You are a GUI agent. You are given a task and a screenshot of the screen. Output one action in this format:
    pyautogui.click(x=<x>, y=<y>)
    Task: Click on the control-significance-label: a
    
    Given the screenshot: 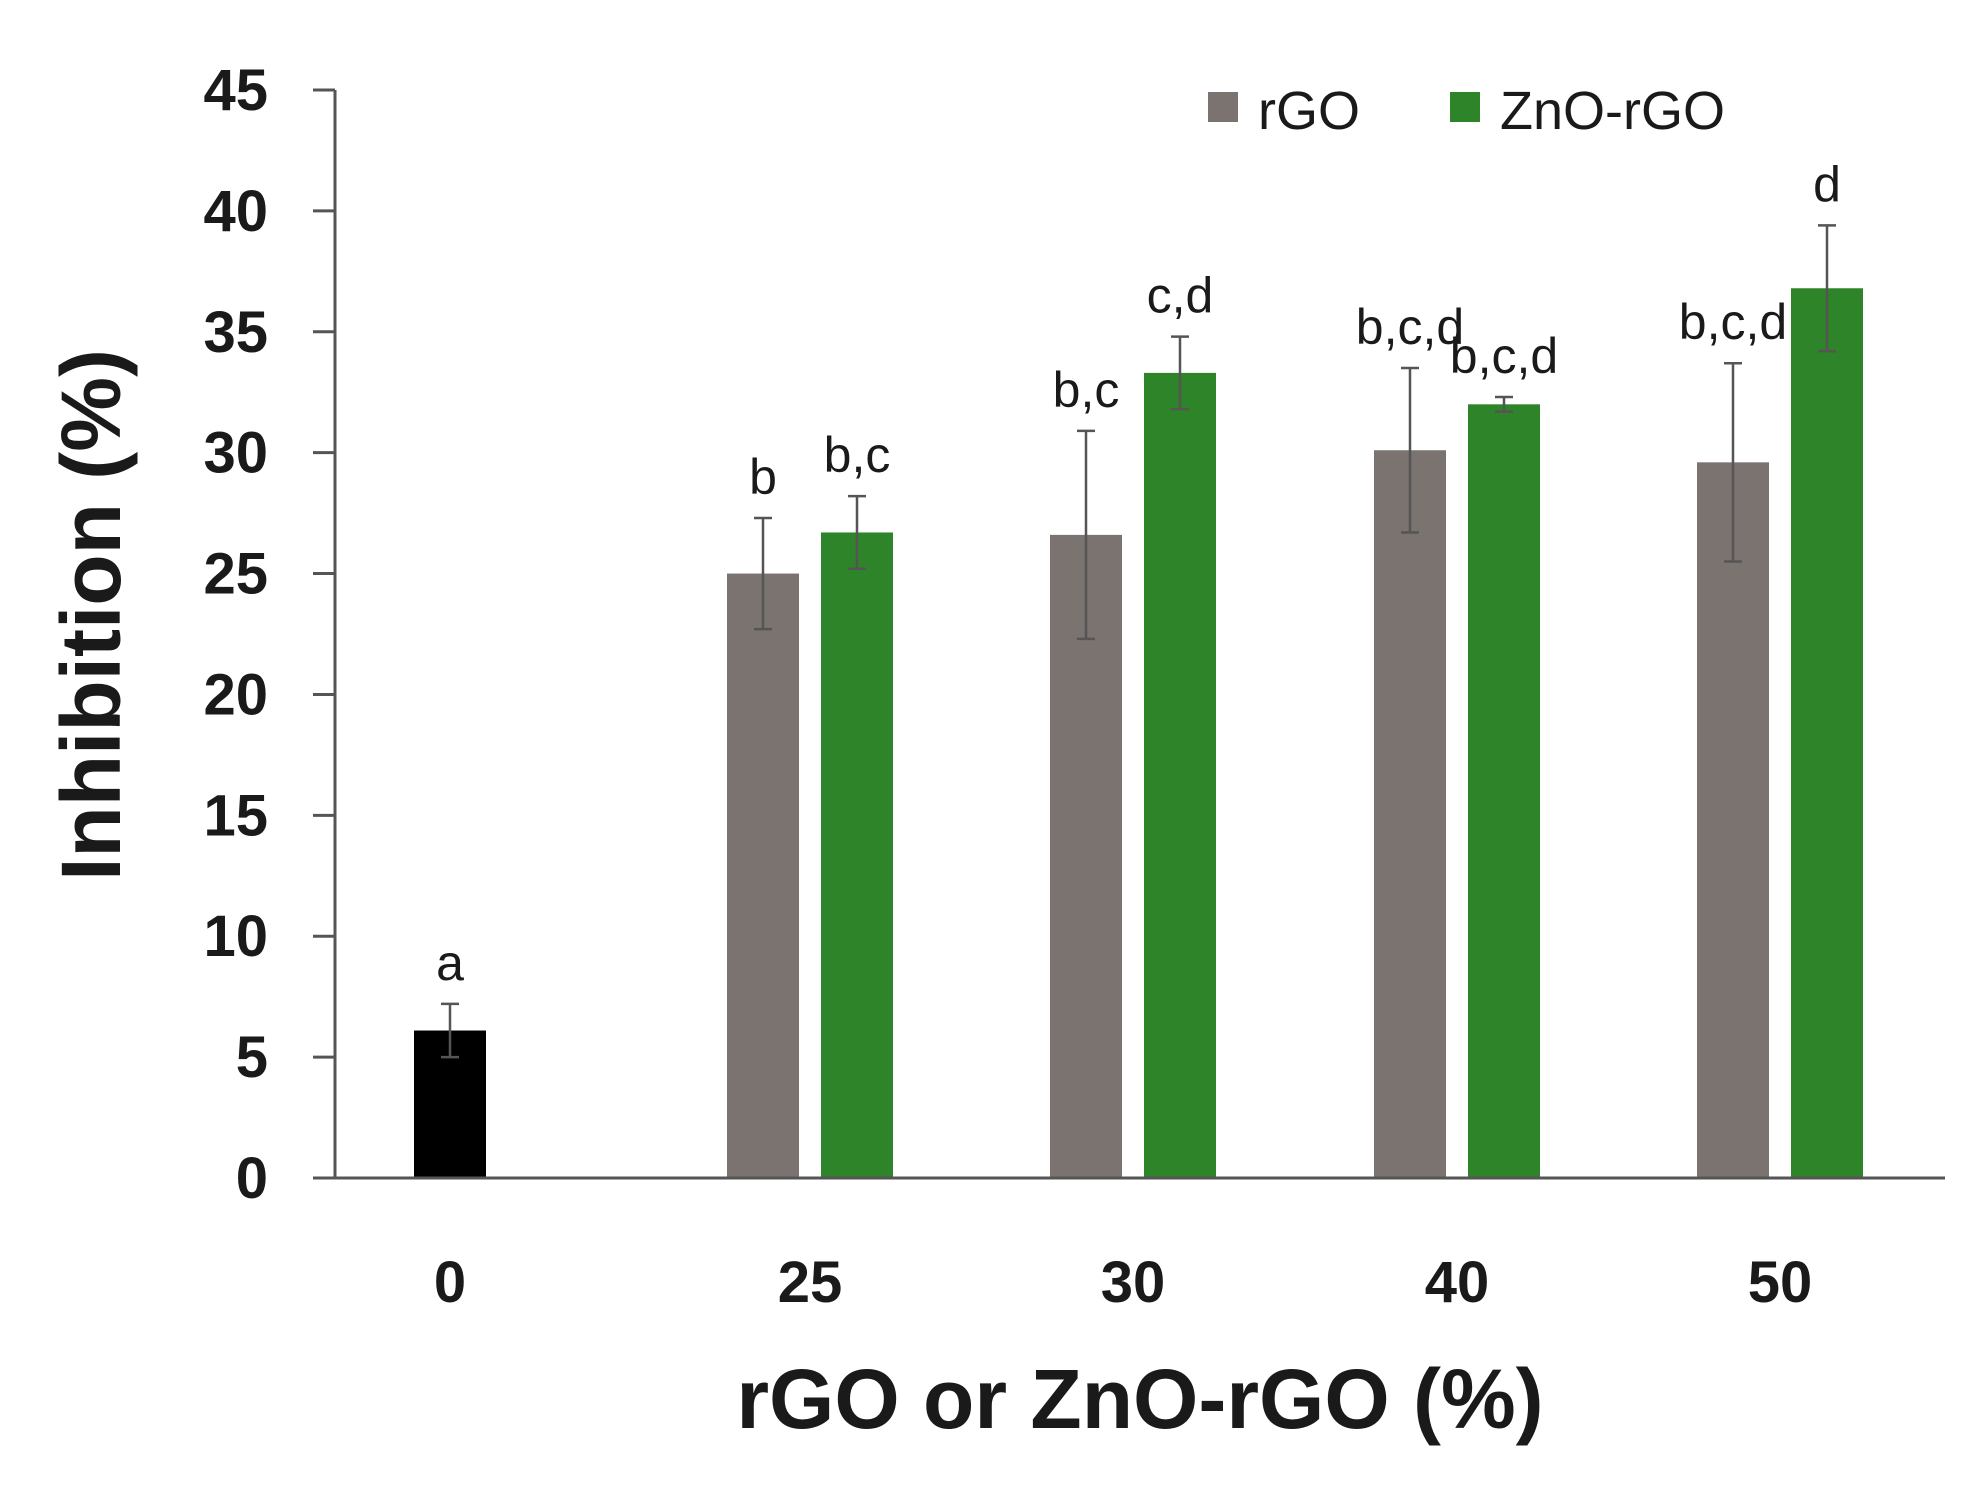 What is the action you would take?
    pyautogui.click(x=450, y=963)
    